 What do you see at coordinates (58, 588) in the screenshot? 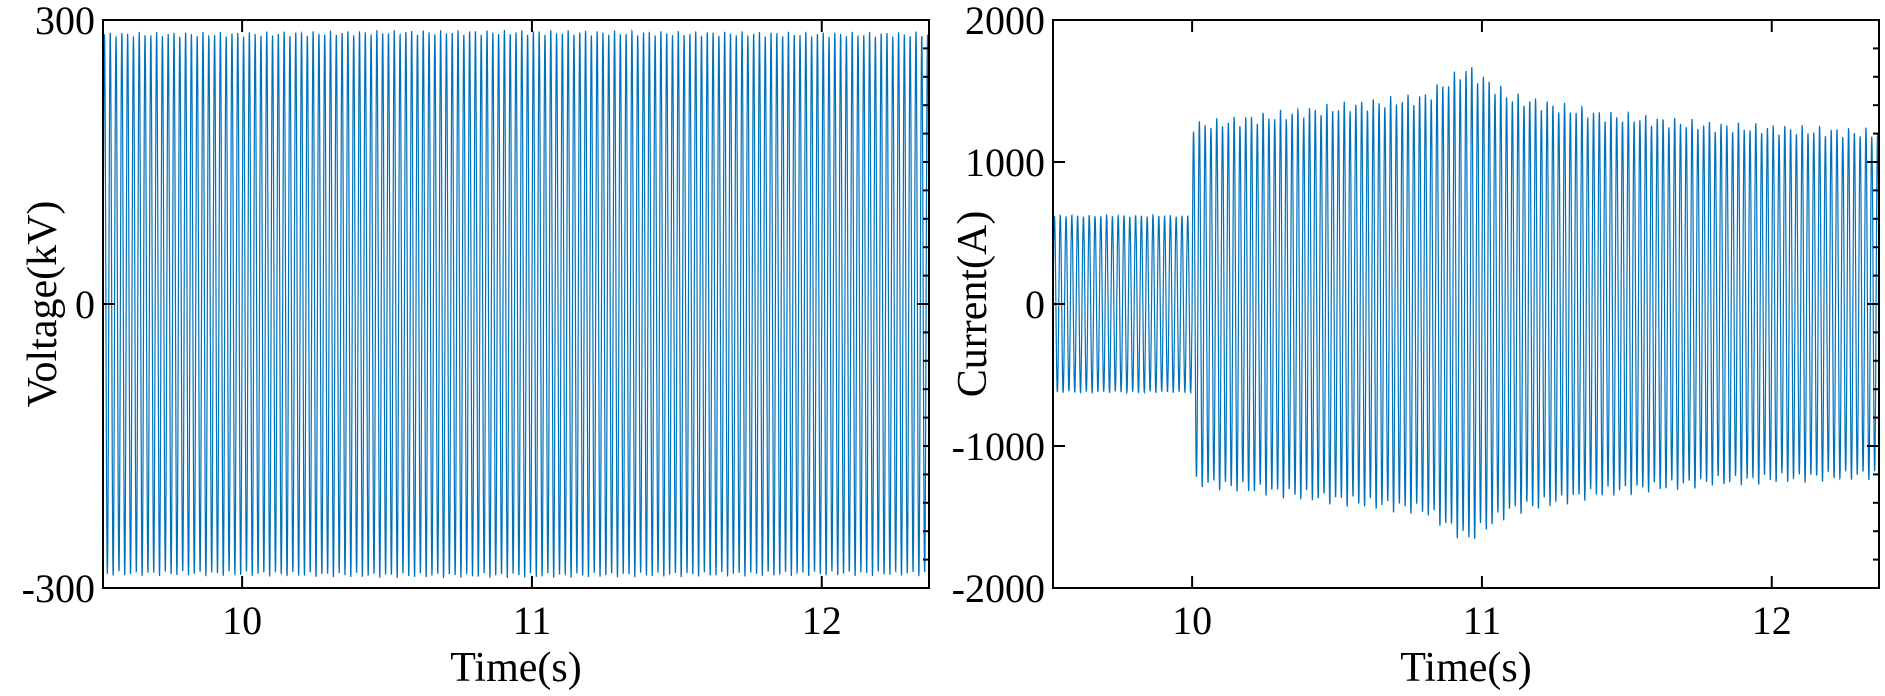
I see `voltage-y-tick-label: -300` at bounding box center [58, 588].